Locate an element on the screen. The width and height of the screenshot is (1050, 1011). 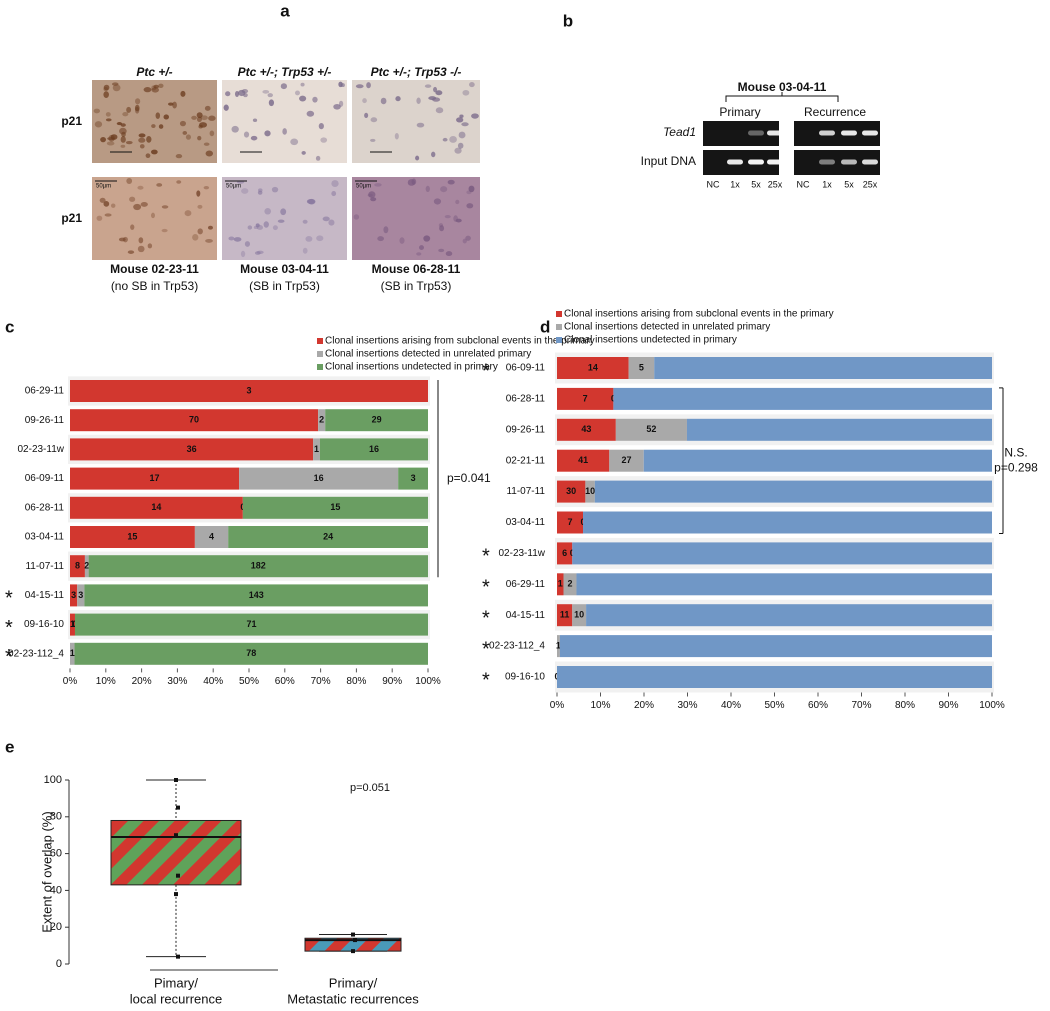
y-tick-label: 100 is located at coordinates (53, 780).